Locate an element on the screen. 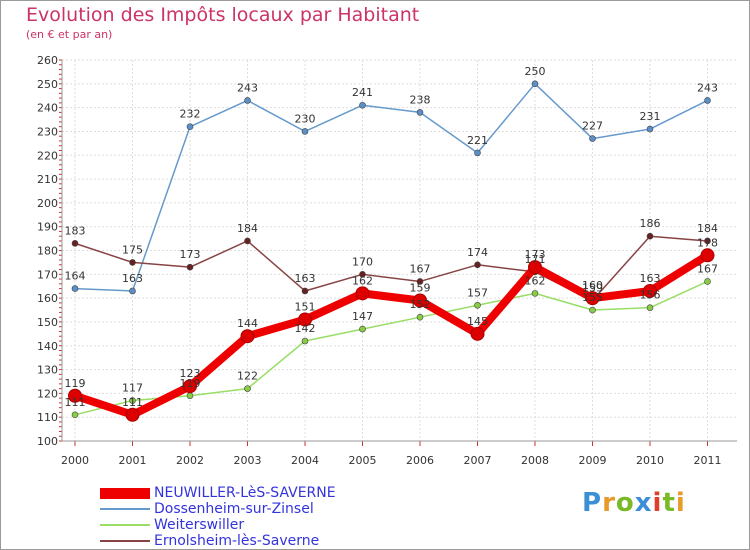  legend-label-weiterswiller: Weiterswiller is located at coordinates (199, 525).